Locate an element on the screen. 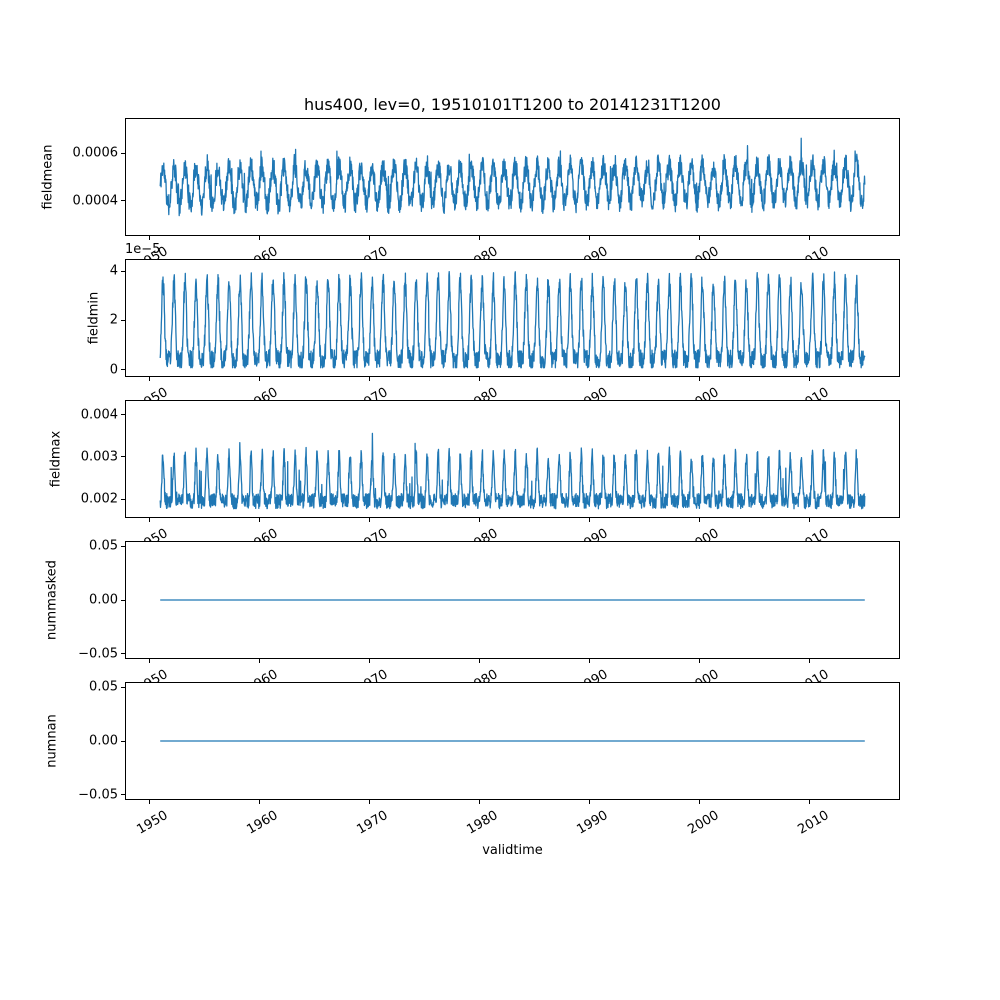 This screenshot has width=1000, height=1000. y-tick-label: 2 is located at coordinates (113, 320).